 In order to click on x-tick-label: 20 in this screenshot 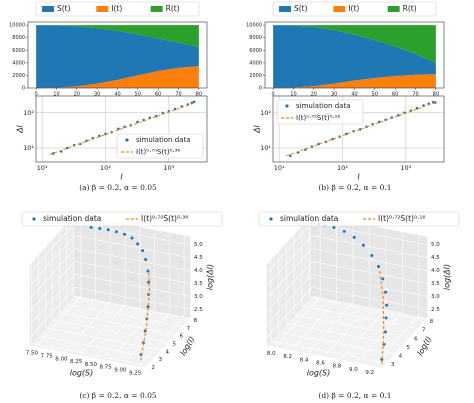, I will do `click(77, 95)`.